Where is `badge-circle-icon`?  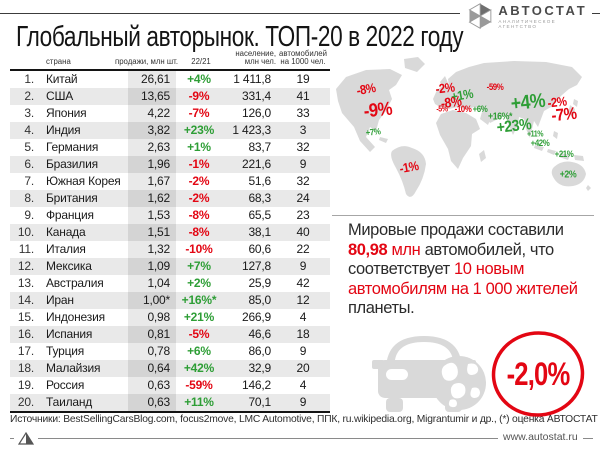 badge-circle-icon is located at coordinates (538, 374).